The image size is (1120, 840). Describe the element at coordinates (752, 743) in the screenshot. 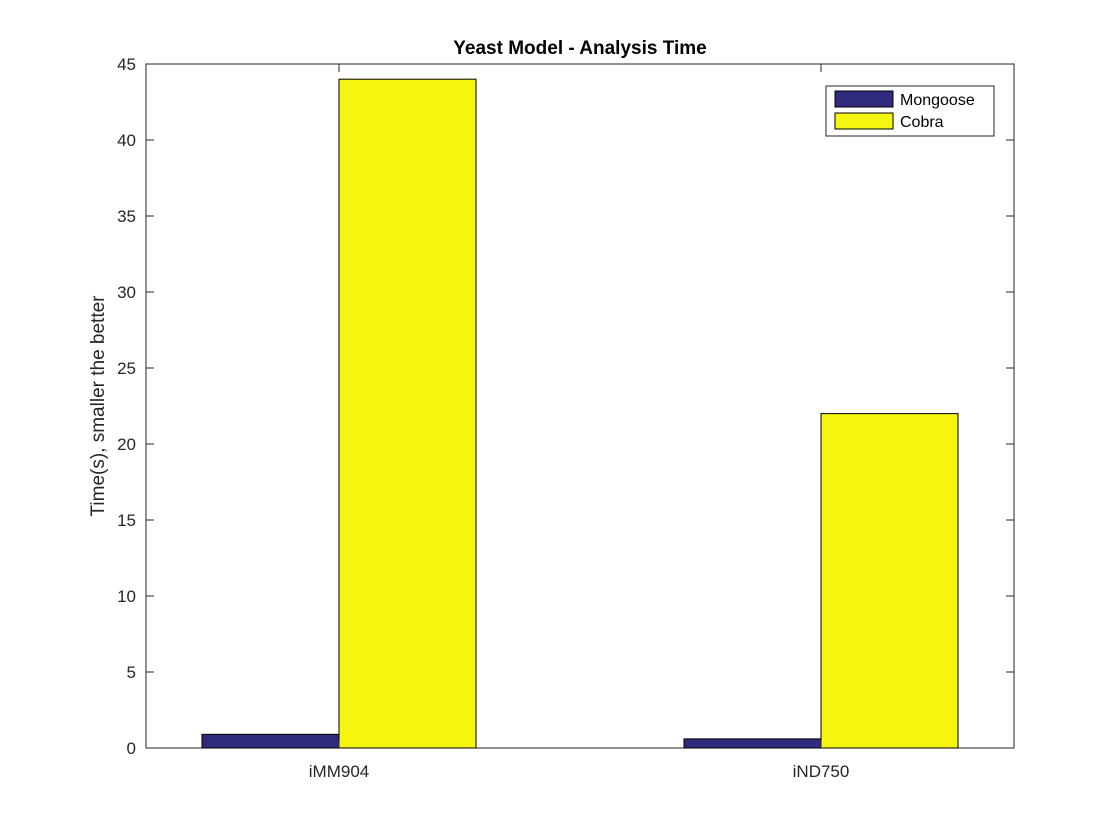

I see `bar-mongoose-ind750` at that location.